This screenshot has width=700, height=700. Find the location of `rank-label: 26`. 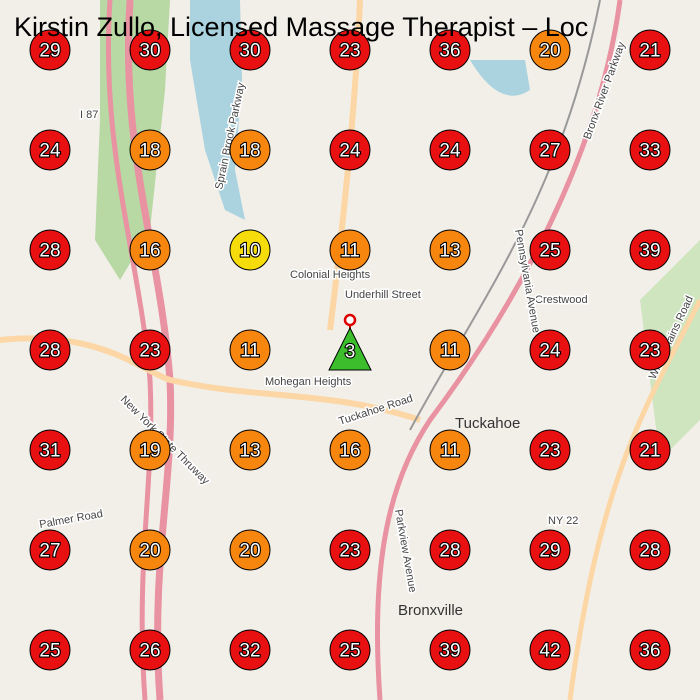

rank-label: 26 is located at coordinates (149, 651).